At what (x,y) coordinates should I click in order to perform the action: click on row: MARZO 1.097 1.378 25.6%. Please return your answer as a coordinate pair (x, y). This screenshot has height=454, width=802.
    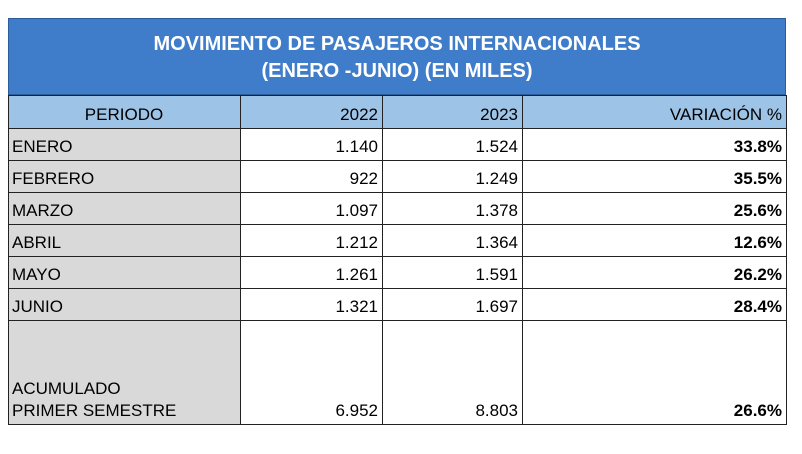
    Looking at the image, I should click on (397, 208).